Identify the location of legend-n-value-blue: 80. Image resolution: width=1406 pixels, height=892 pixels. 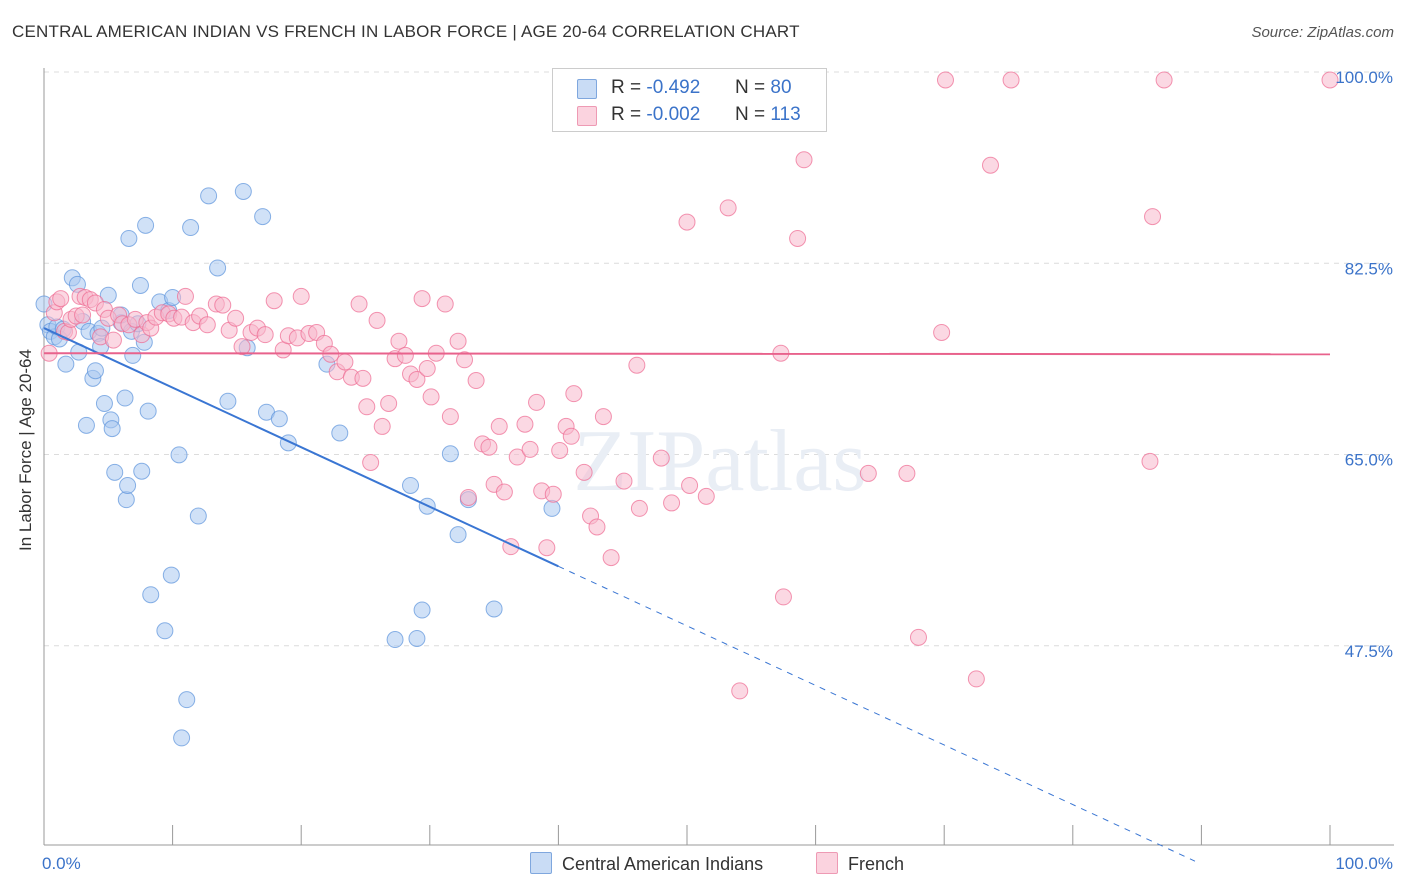
(781, 87).